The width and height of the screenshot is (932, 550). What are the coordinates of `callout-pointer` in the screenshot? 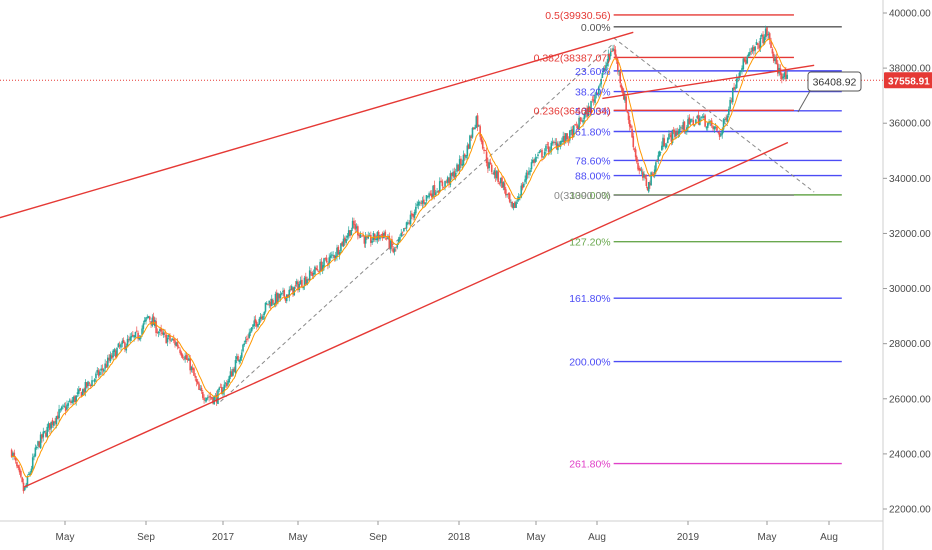 It's located at (804, 101).